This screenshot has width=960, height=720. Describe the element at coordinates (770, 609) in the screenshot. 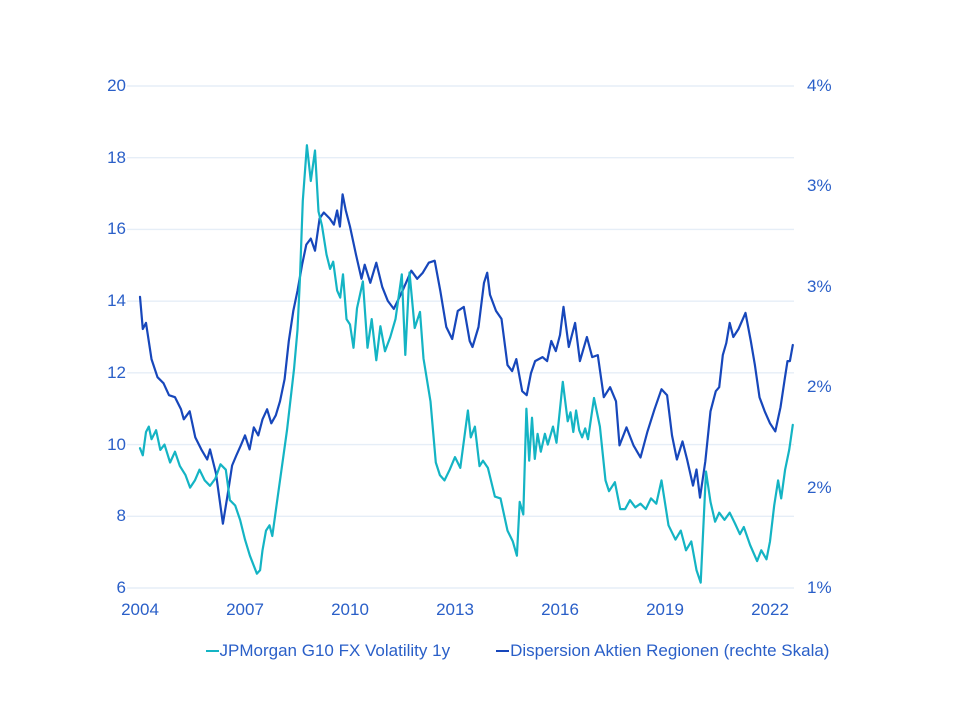

I see `x-axis-label: 2022` at that location.